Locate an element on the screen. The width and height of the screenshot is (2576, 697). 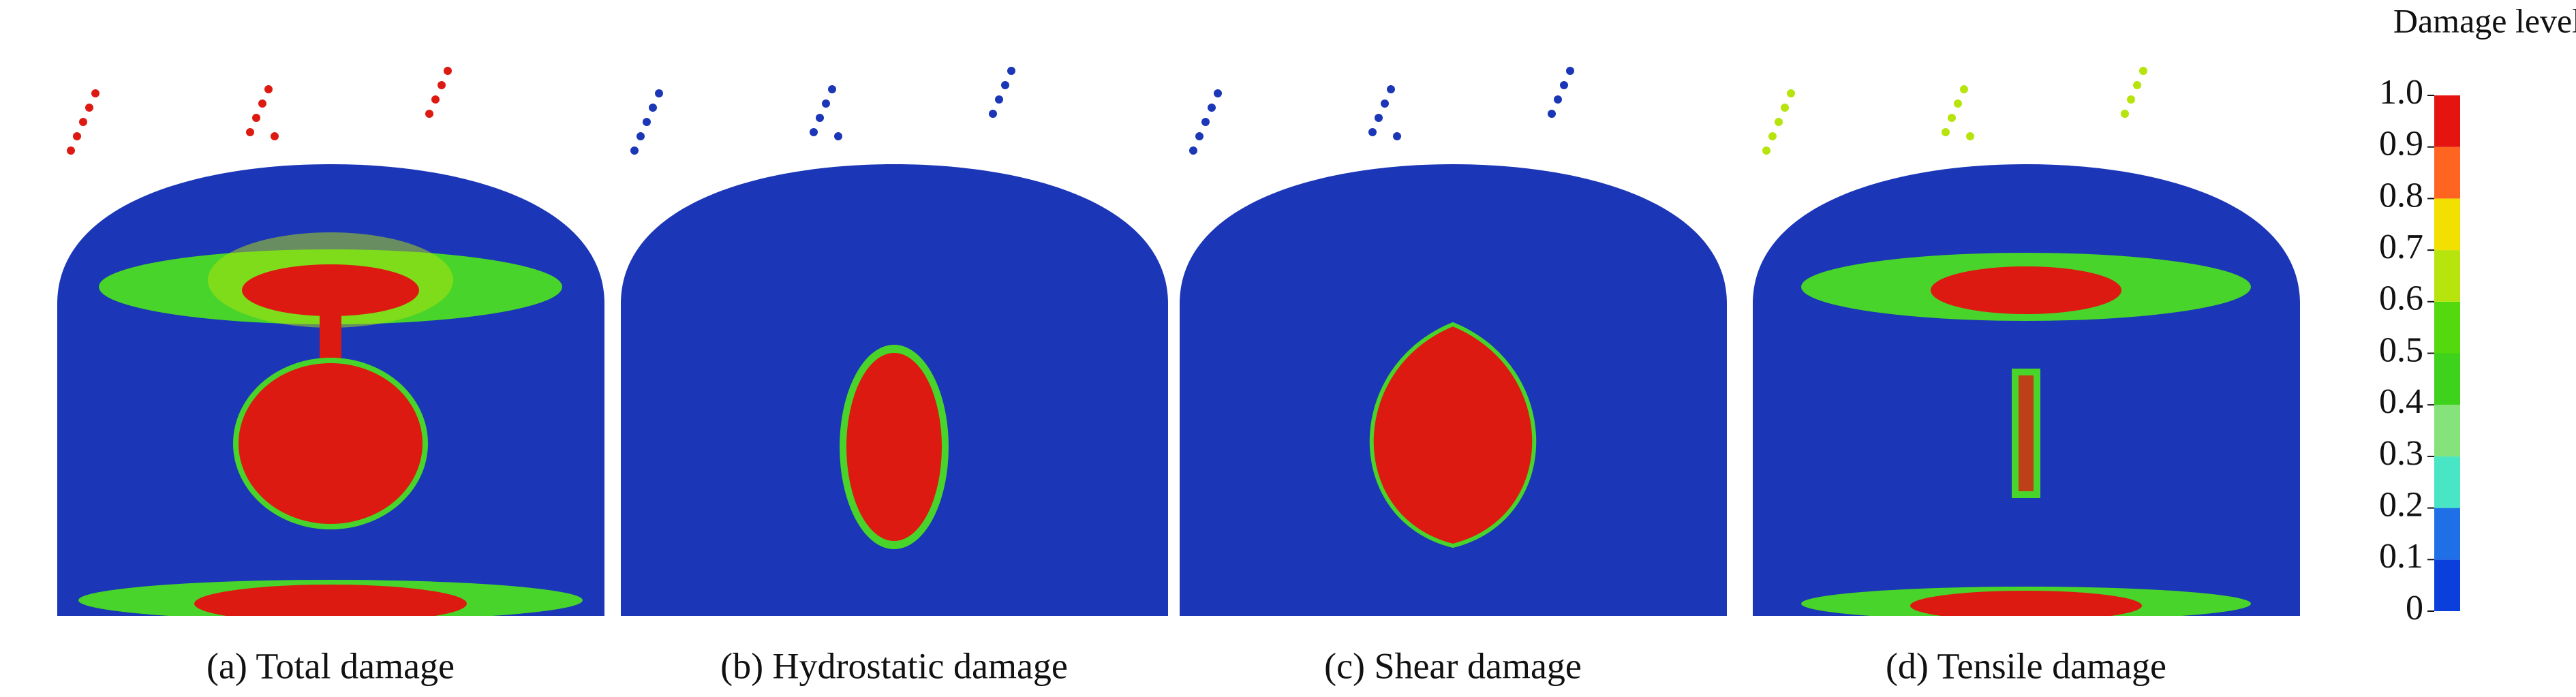
tick-label: 0.3 is located at coordinates (2401, 453).